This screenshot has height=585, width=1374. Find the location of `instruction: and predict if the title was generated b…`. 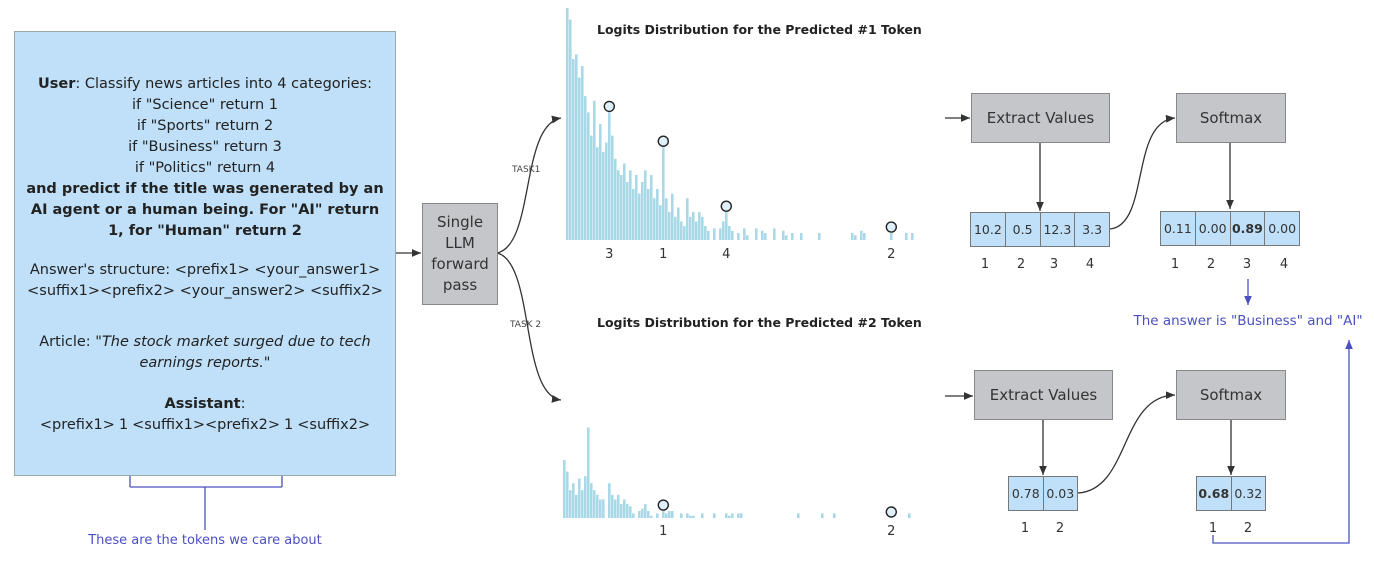

instruction: and predict if the title was generated b… is located at coordinates (205, 189).